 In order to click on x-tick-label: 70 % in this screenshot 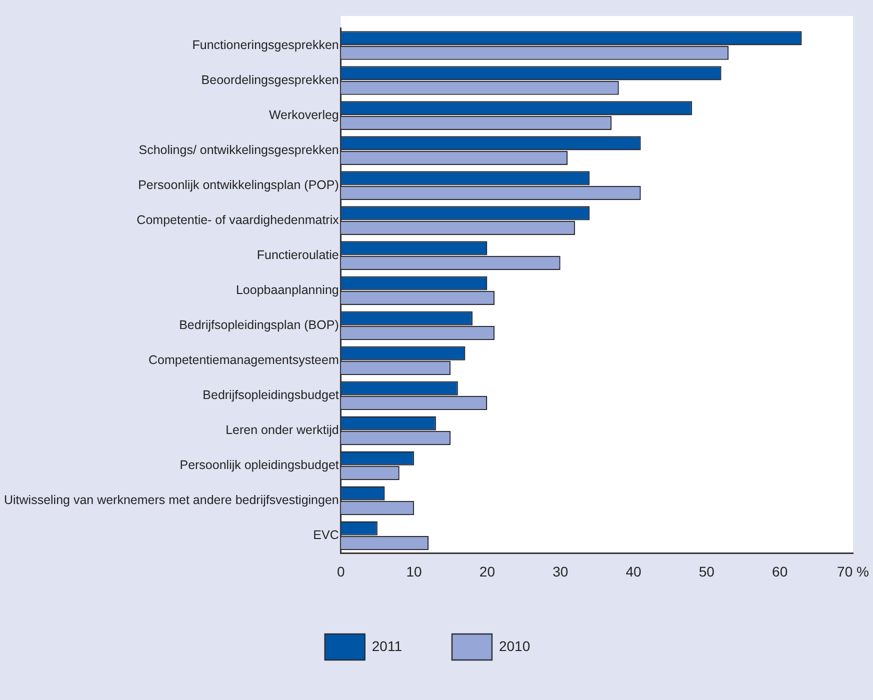, I will do `click(853, 571)`.